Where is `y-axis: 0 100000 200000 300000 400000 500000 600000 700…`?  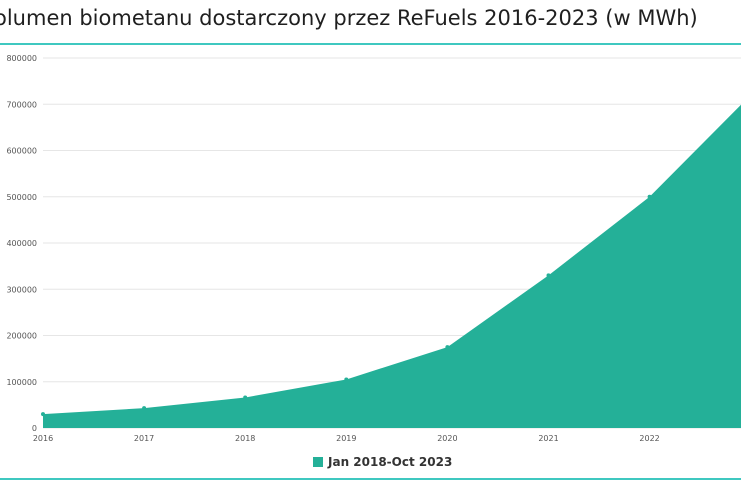
y-axis: 0 100000 200000 300000 400000 500000 600000 700… is located at coordinates (21, 243).